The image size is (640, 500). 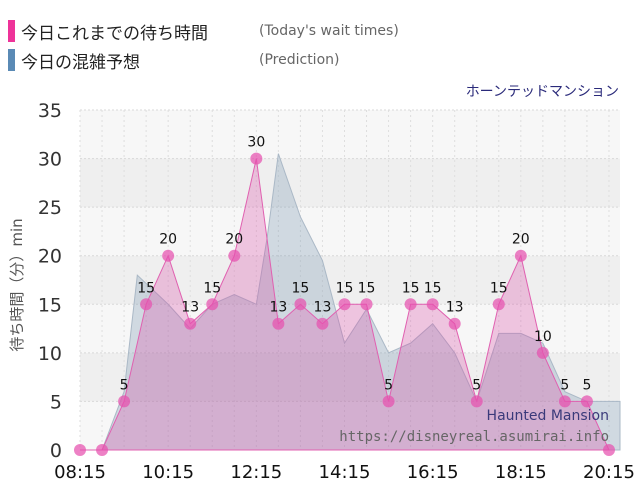 What do you see at coordinates (168, 472) in the screenshot?
I see `x-tick-label: 10:15` at bounding box center [168, 472].